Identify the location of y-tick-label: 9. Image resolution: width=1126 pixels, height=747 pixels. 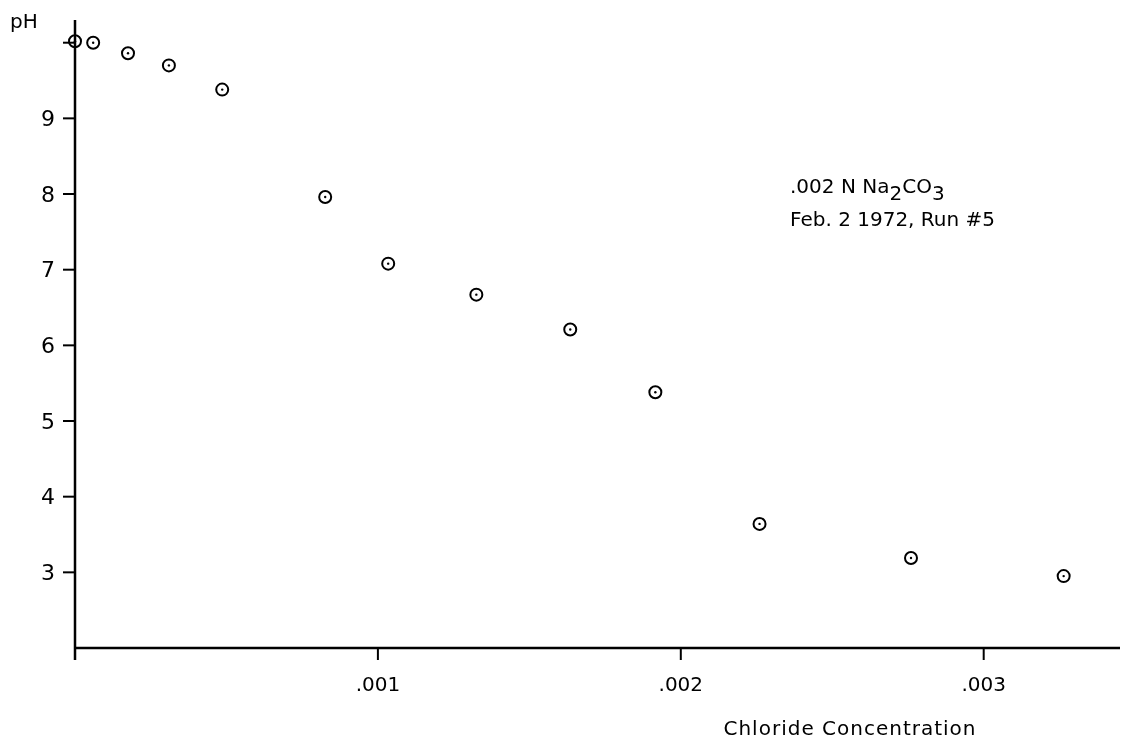
(48, 119).